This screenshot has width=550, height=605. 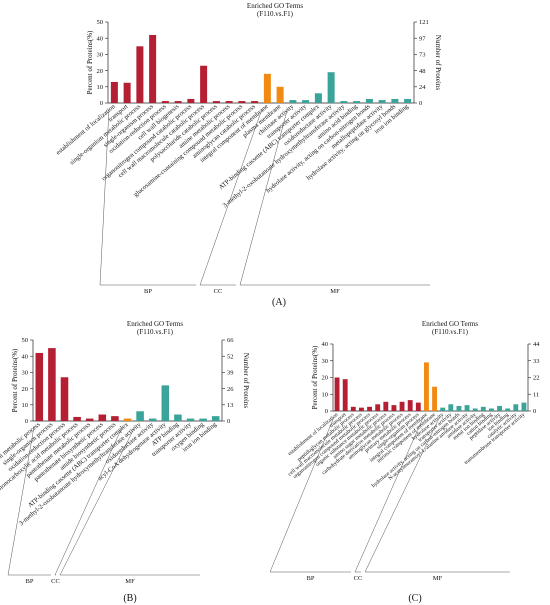 I want to click on panel-label-c: (C), so click(x=414, y=598).